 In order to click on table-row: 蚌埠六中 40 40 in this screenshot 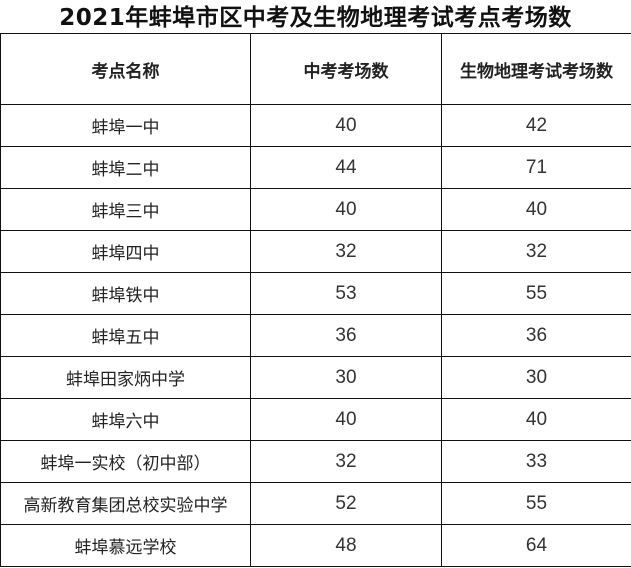, I will do `click(315, 419)`.